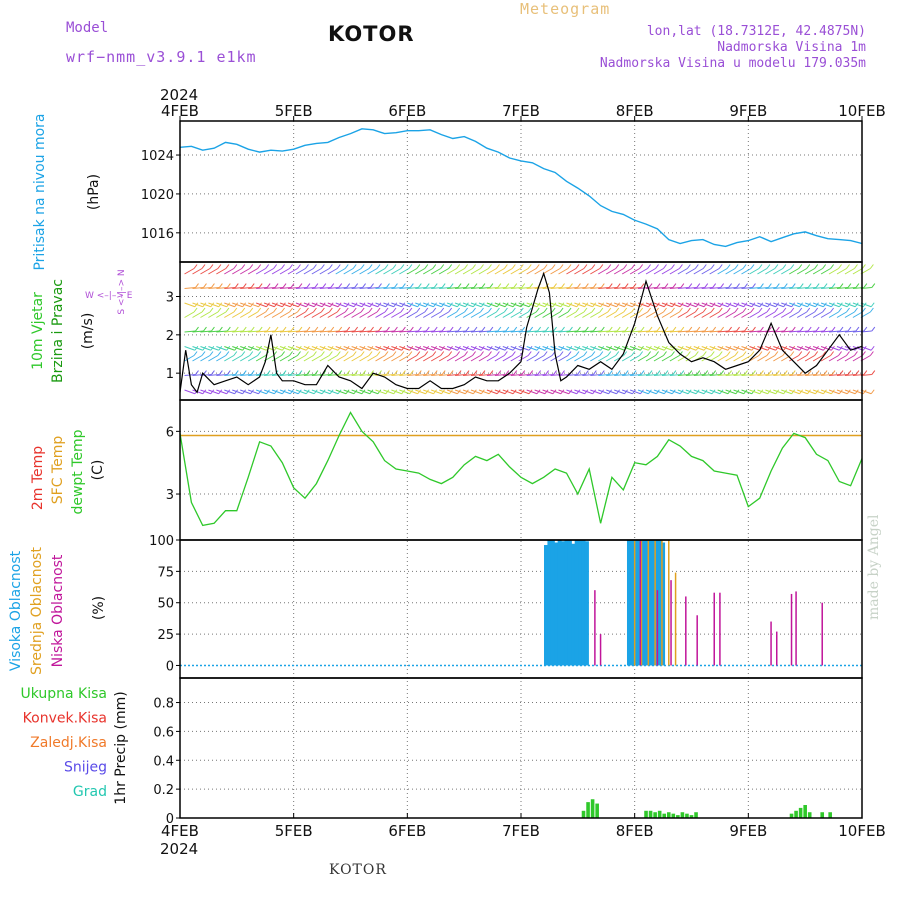  What do you see at coordinates (63, 694) in the screenshot?
I see `precip-legend-item: Ukupna Kisa` at bounding box center [63, 694].